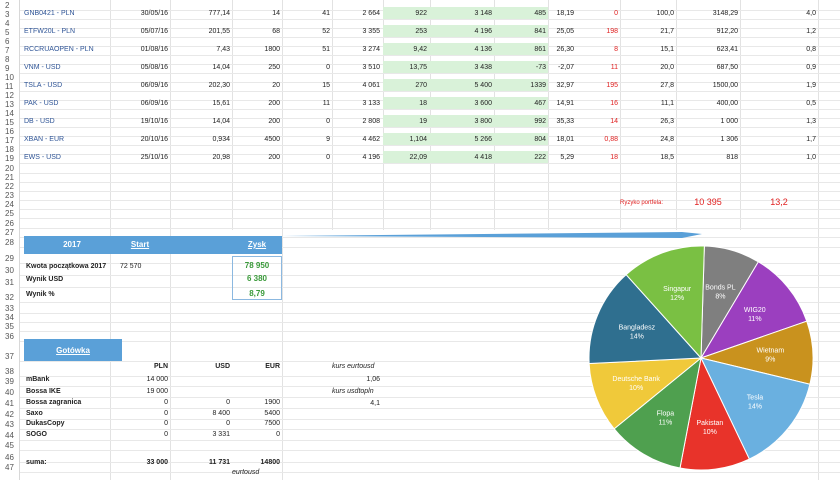  I want to click on row-number: 7, so click(7, 50).